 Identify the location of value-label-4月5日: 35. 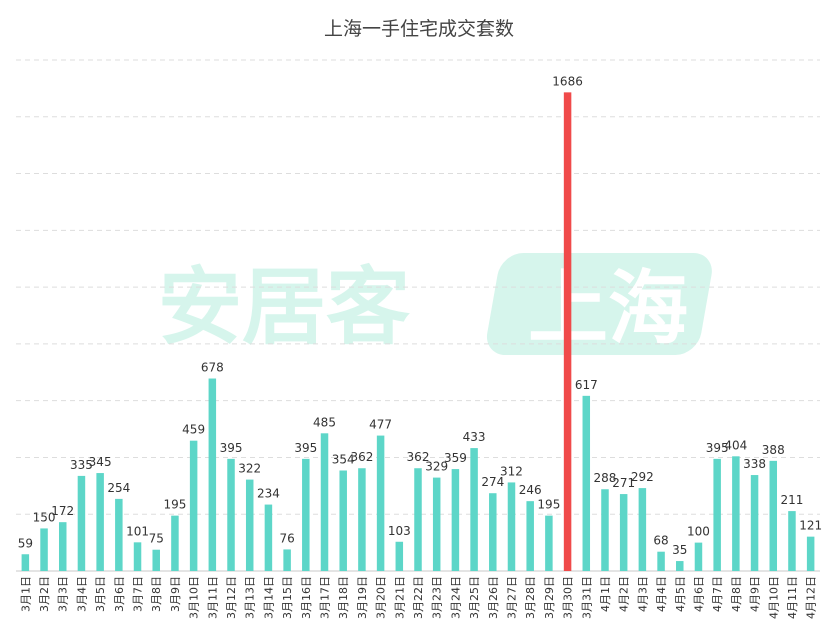
(679, 550).